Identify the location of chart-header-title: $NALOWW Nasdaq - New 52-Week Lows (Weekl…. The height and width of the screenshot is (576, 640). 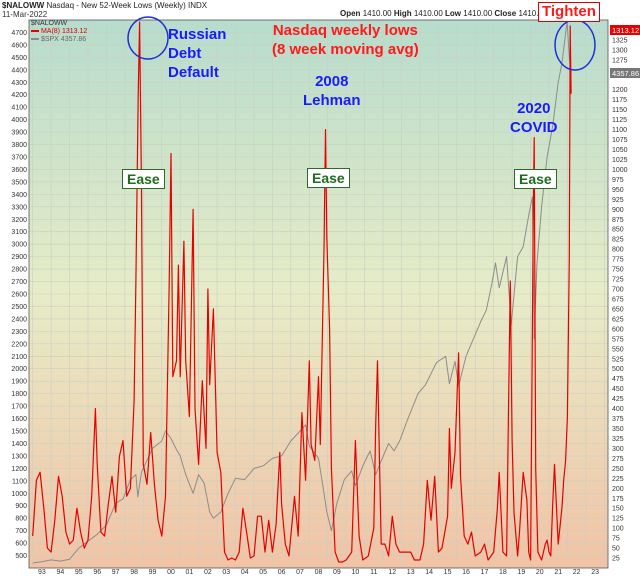
(104, 5).